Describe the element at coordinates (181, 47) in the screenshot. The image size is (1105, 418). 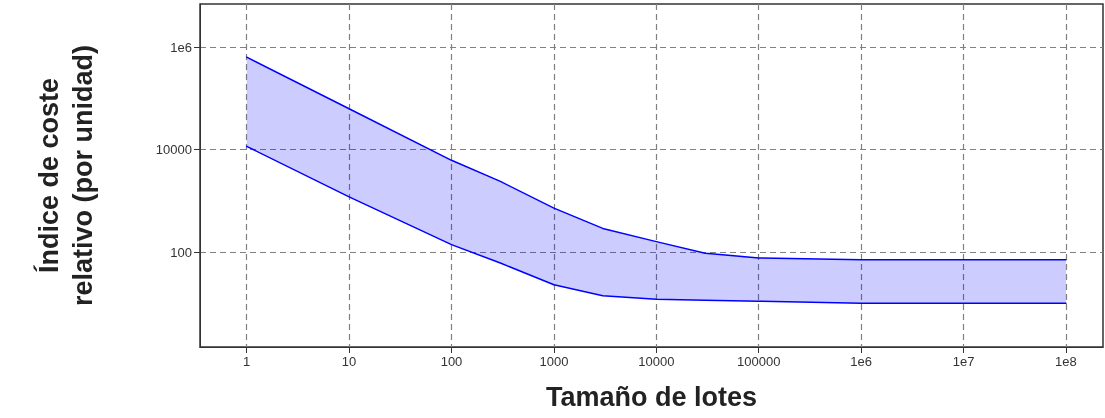
I see `y-tick-label: 1e6` at that location.